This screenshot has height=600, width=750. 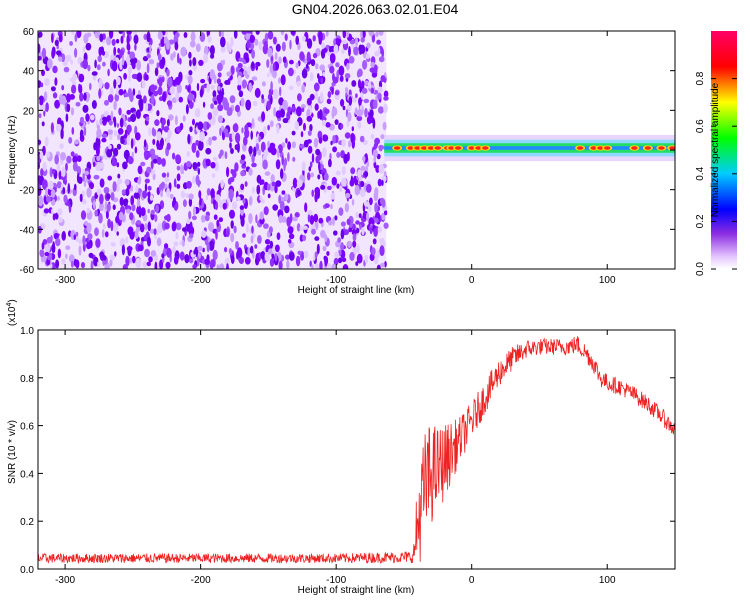 What do you see at coordinates (356, 590) in the screenshot?
I see `snr-x-label: Height of straight line (km)` at bounding box center [356, 590].